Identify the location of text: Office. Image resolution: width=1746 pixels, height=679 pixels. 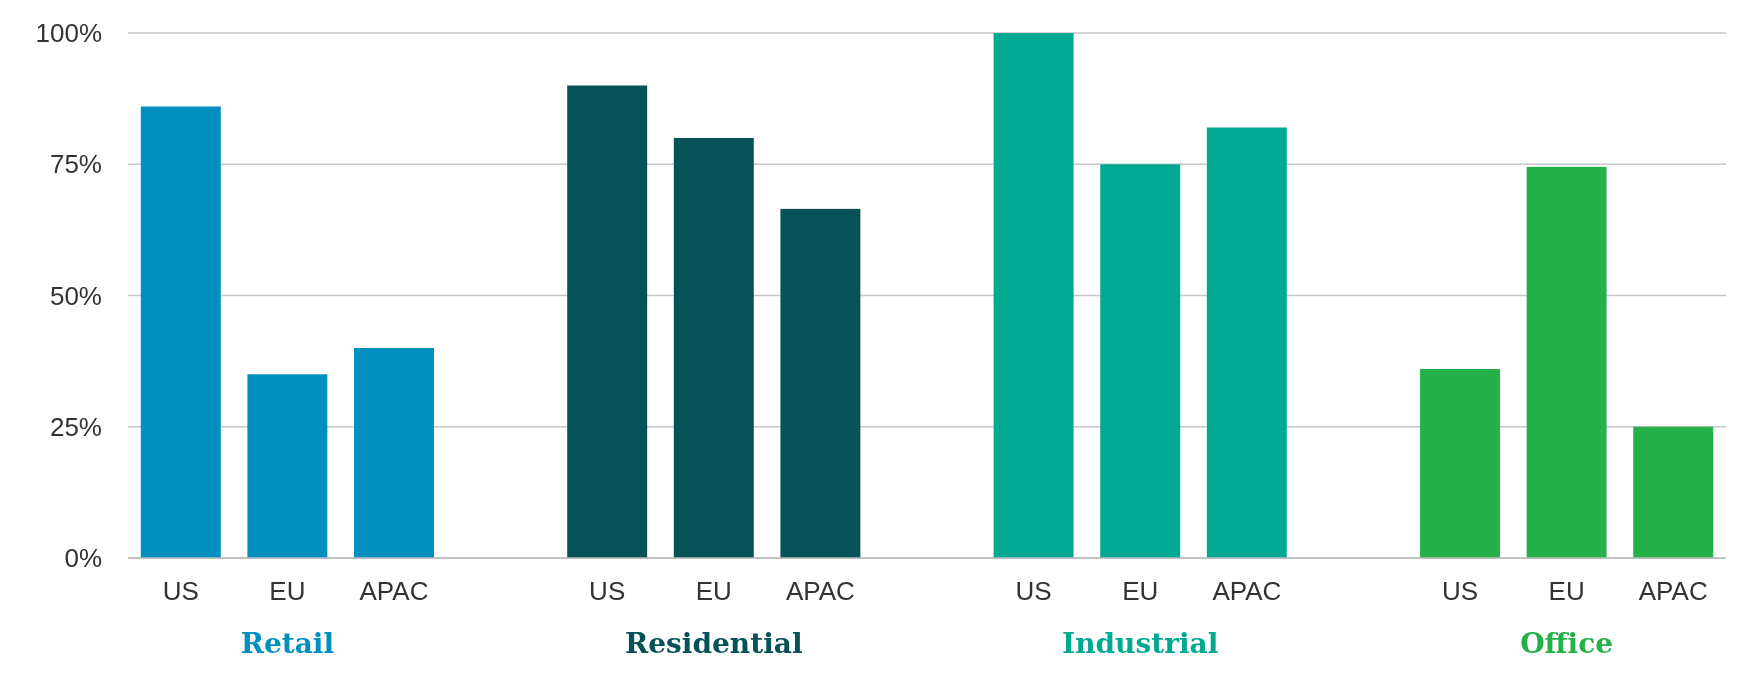
(1567, 643).